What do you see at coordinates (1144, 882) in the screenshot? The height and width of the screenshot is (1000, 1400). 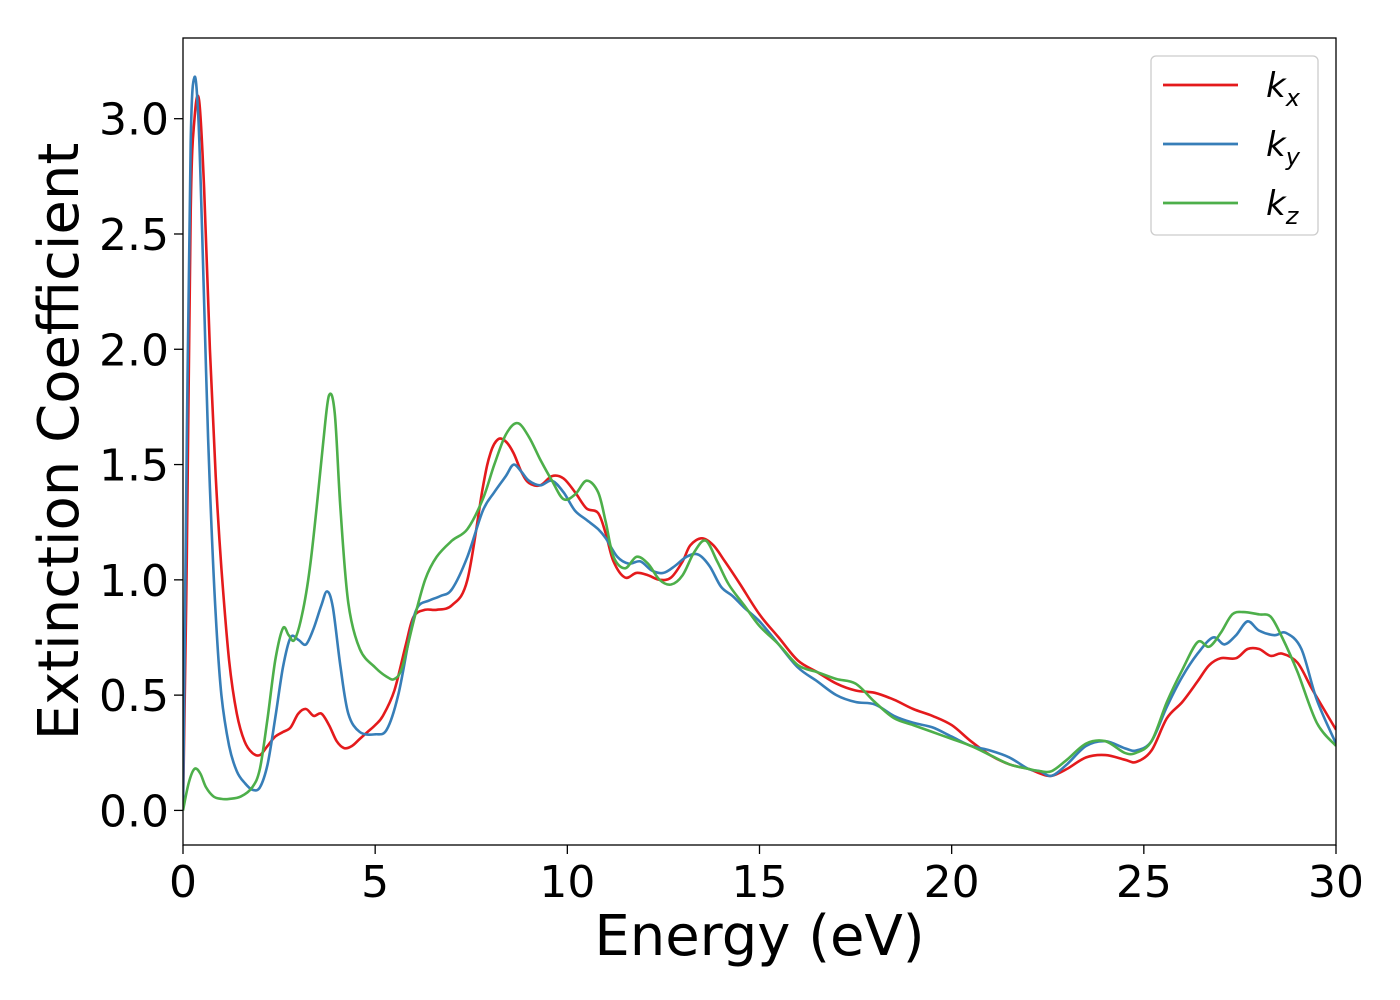 I see `x-tick-label: 25` at bounding box center [1144, 882].